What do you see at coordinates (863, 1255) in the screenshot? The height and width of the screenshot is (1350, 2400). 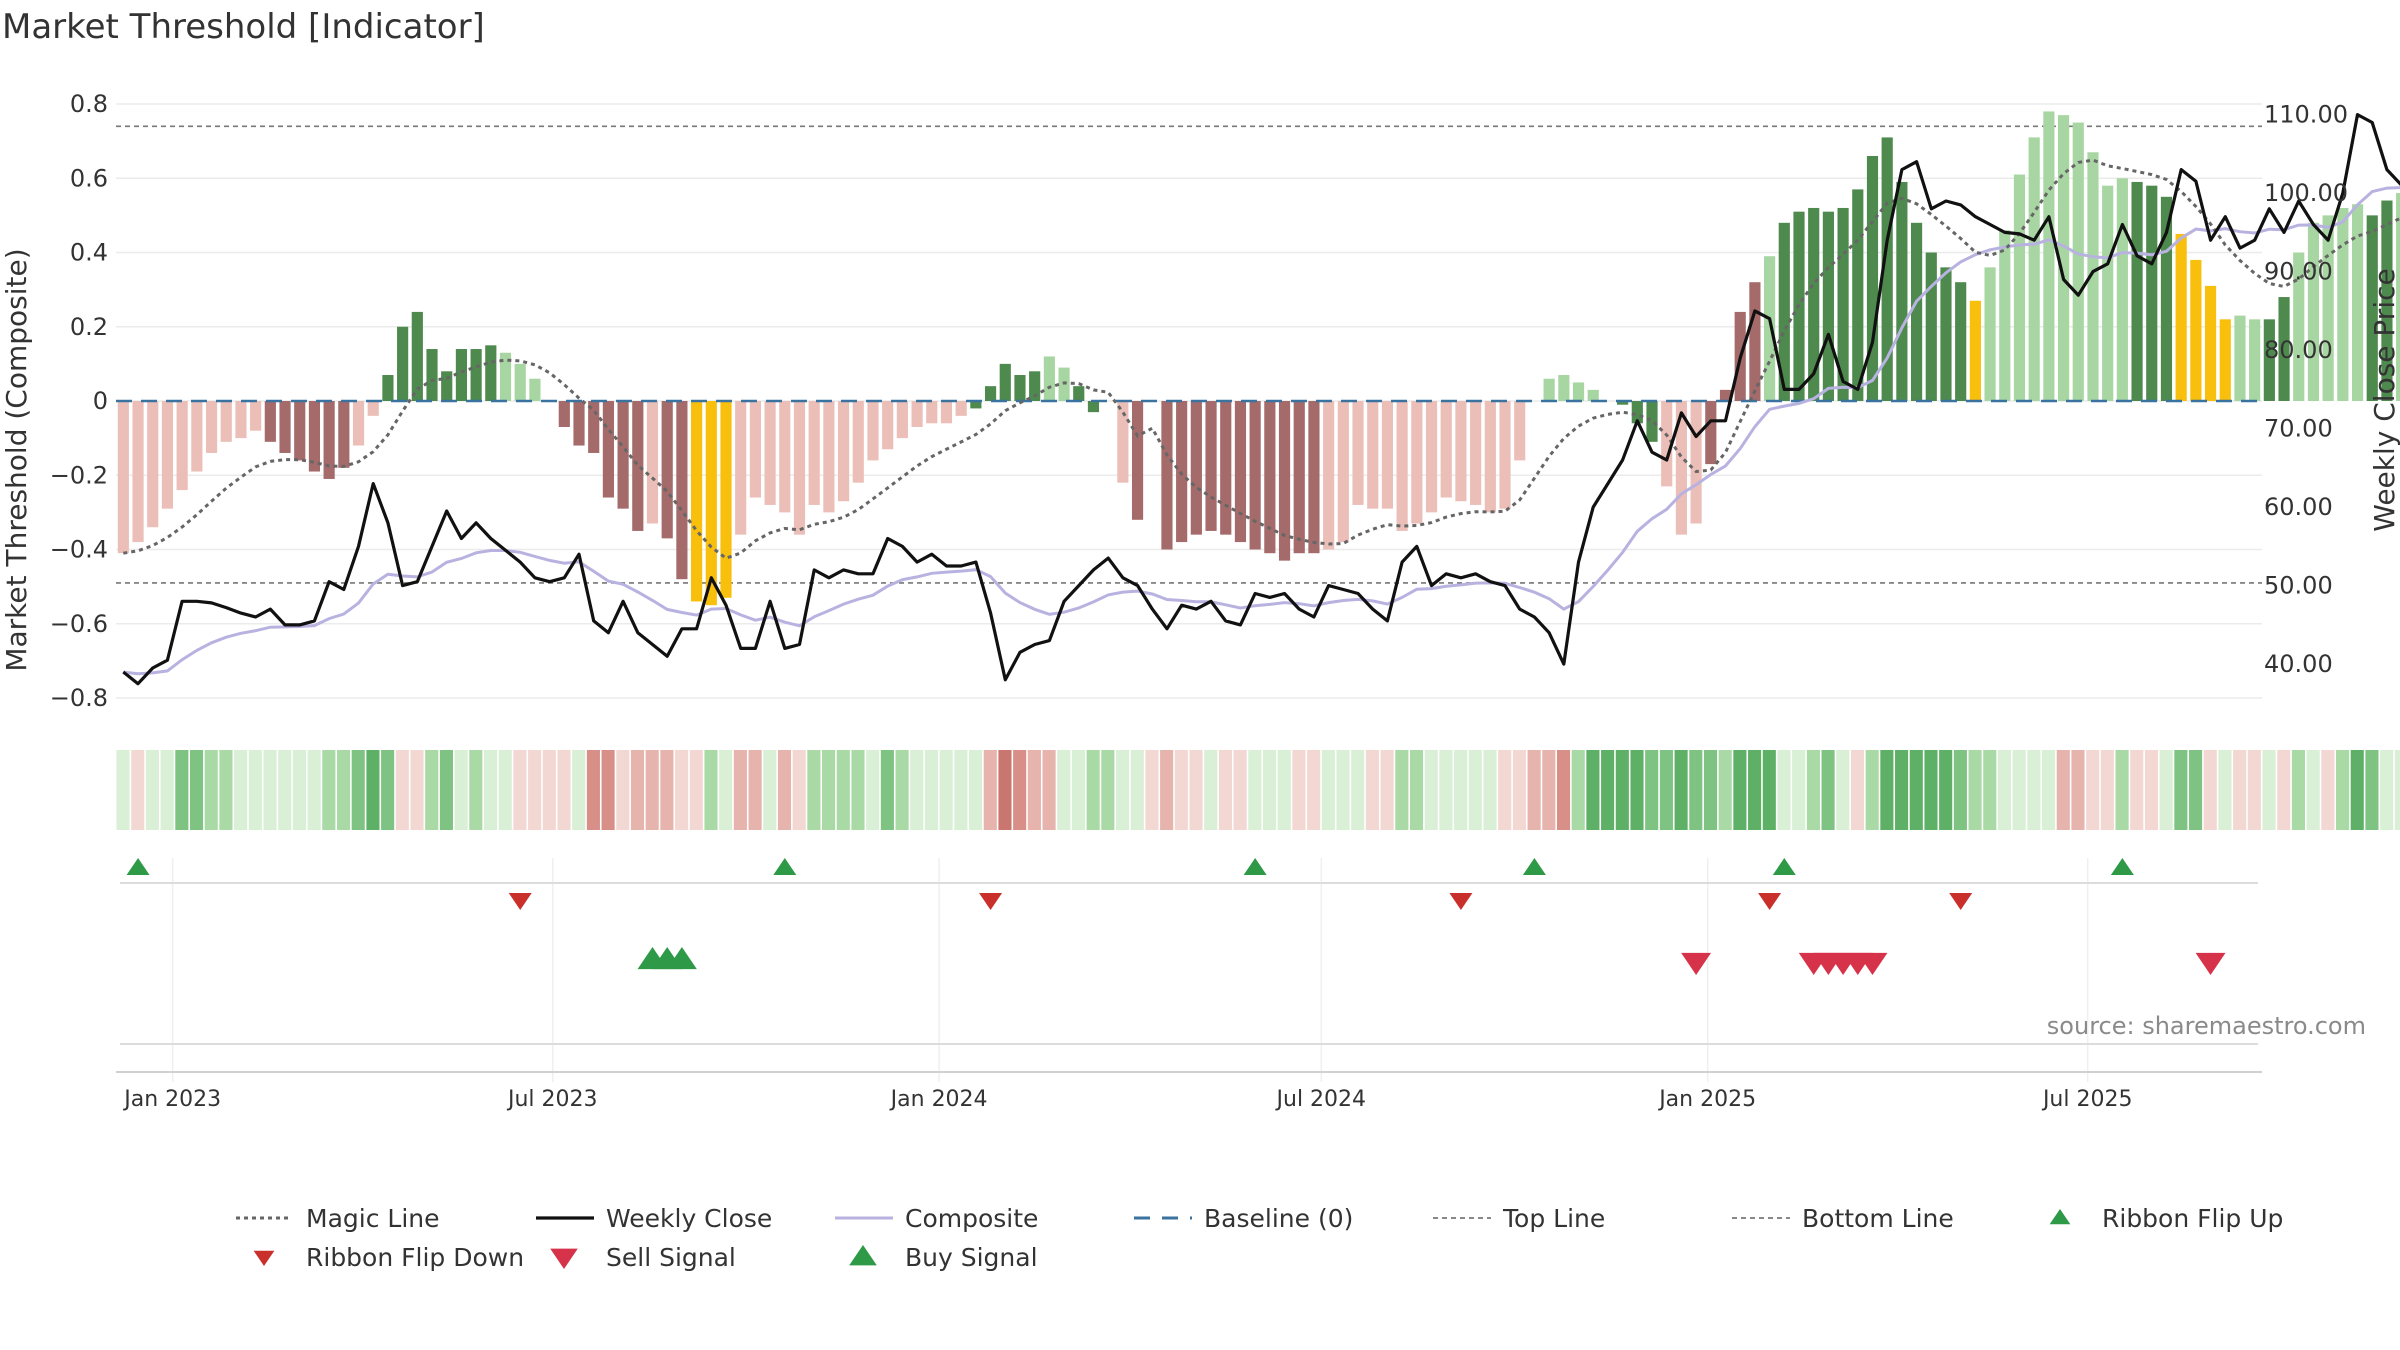 I see `legend-swatch-buy` at bounding box center [863, 1255].